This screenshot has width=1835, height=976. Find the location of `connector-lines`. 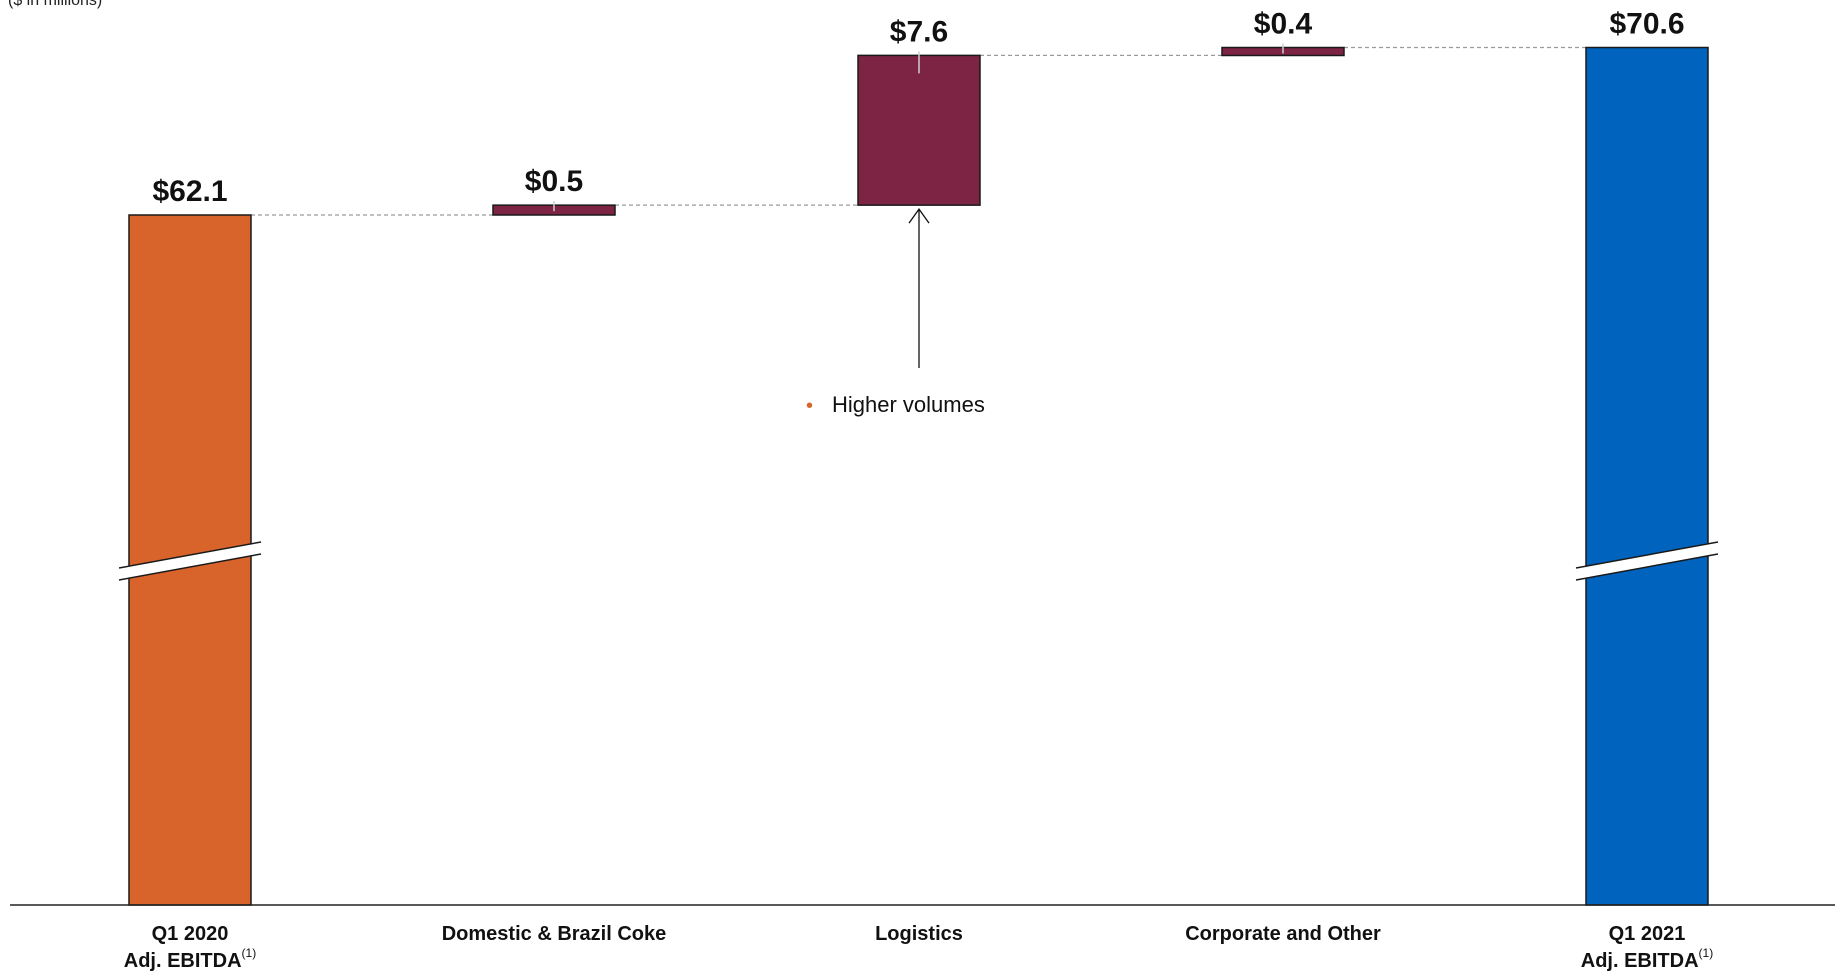

connector-lines is located at coordinates (918, 131).